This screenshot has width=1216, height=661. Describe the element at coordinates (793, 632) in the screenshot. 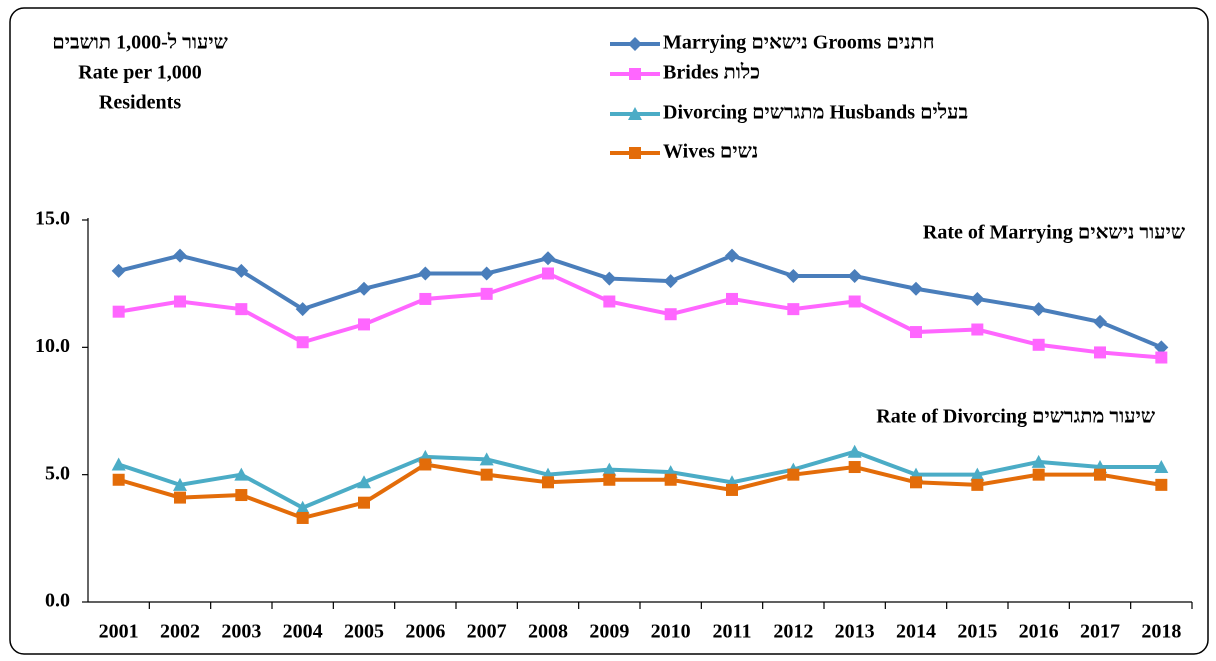

I see `x-tick-label: 2012` at that location.